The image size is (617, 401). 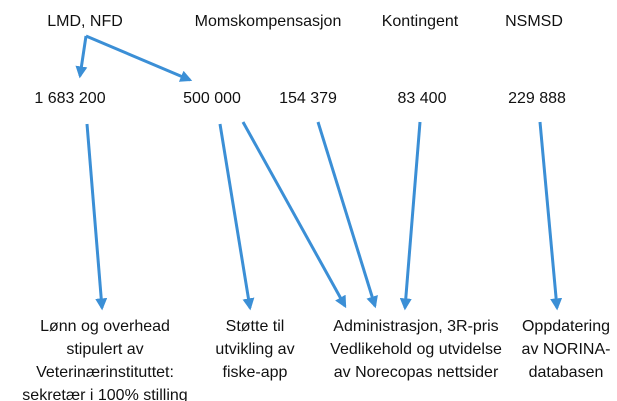 I want to click on amount-label: 500 000, so click(x=212, y=98).